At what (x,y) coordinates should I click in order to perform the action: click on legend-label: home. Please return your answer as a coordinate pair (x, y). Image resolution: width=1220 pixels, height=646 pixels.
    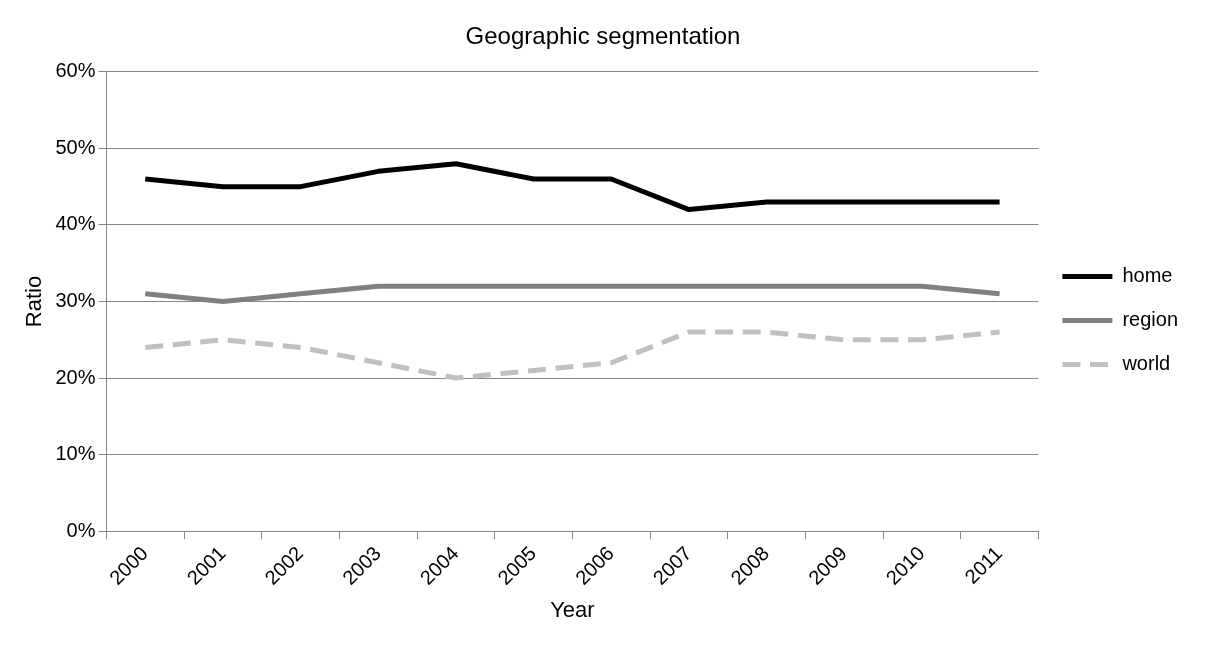
    Looking at the image, I should click on (1147, 275).